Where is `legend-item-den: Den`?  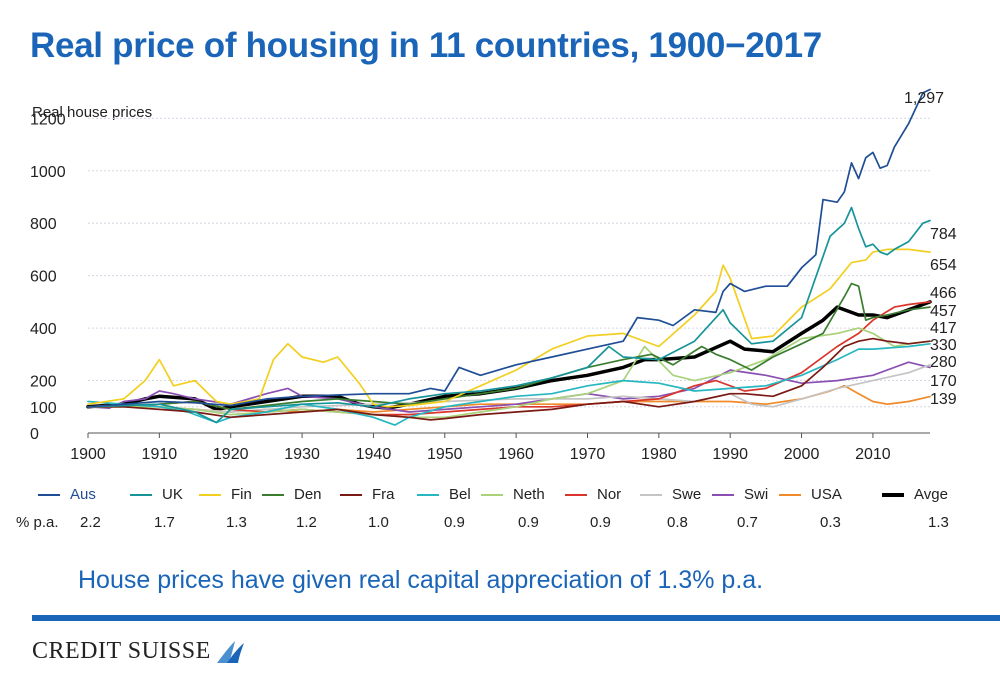 legend-item-den: Den is located at coordinates (292, 494).